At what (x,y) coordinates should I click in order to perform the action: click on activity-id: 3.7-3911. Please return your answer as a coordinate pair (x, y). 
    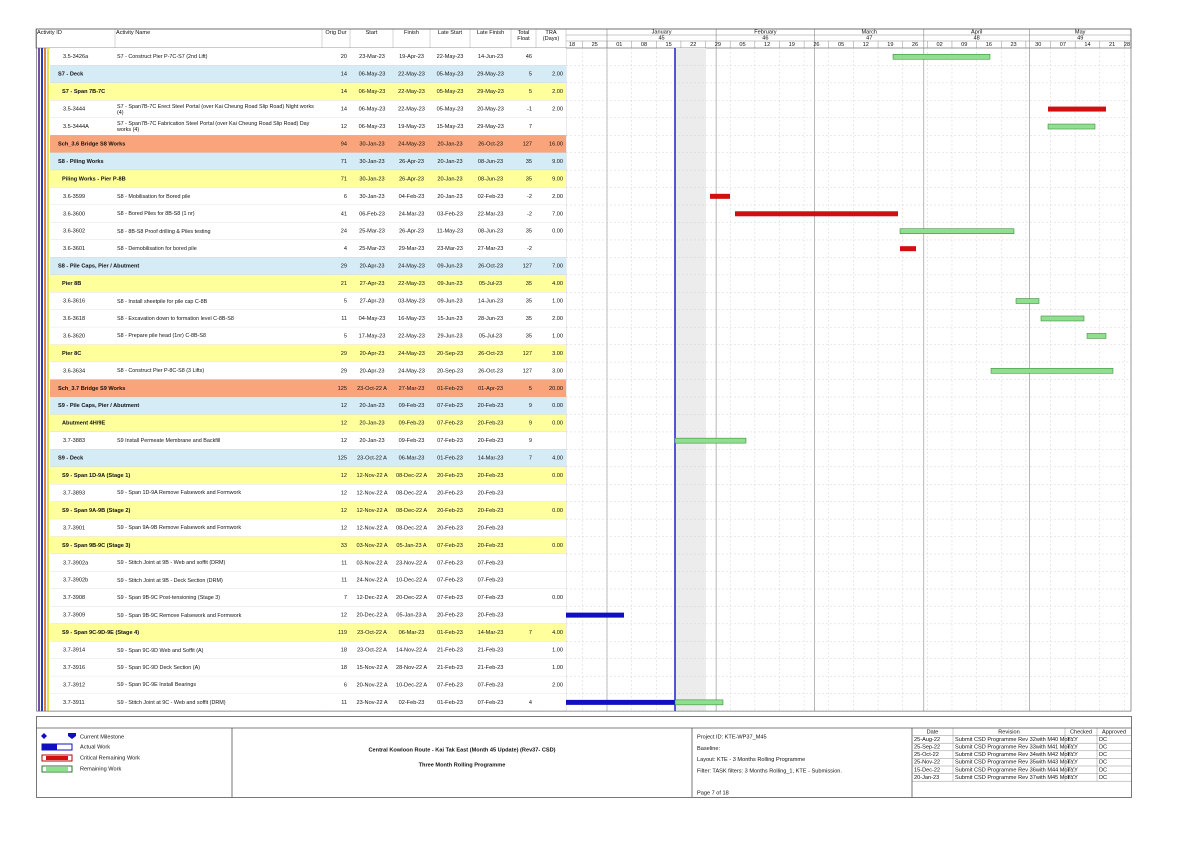
    Looking at the image, I should click on (74, 703).